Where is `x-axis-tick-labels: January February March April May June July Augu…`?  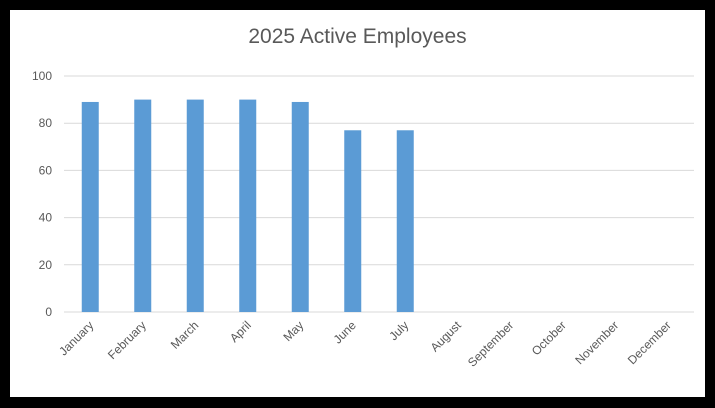
x-axis-tick-labels: January February March April May June July Augu… is located at coordinates (365, 344).